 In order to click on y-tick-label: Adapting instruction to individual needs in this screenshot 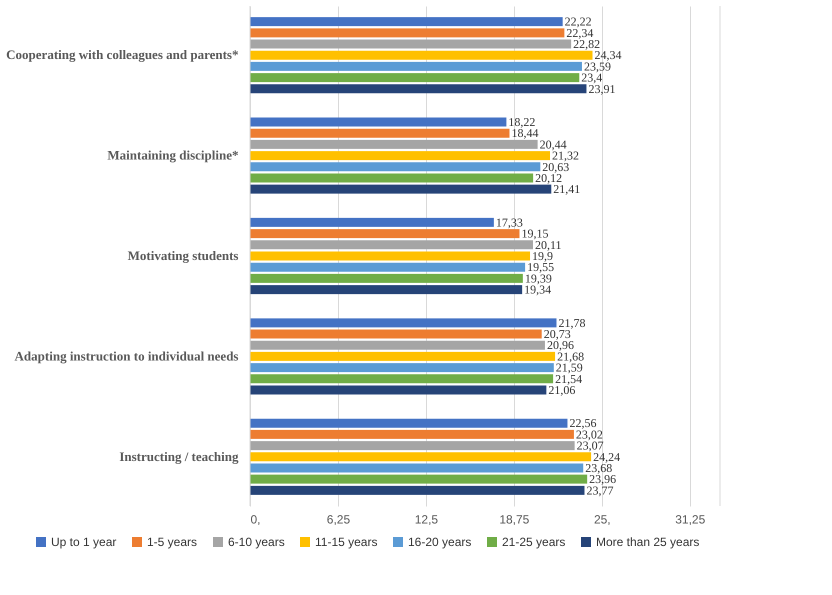, I will do `click(126, 356)`.